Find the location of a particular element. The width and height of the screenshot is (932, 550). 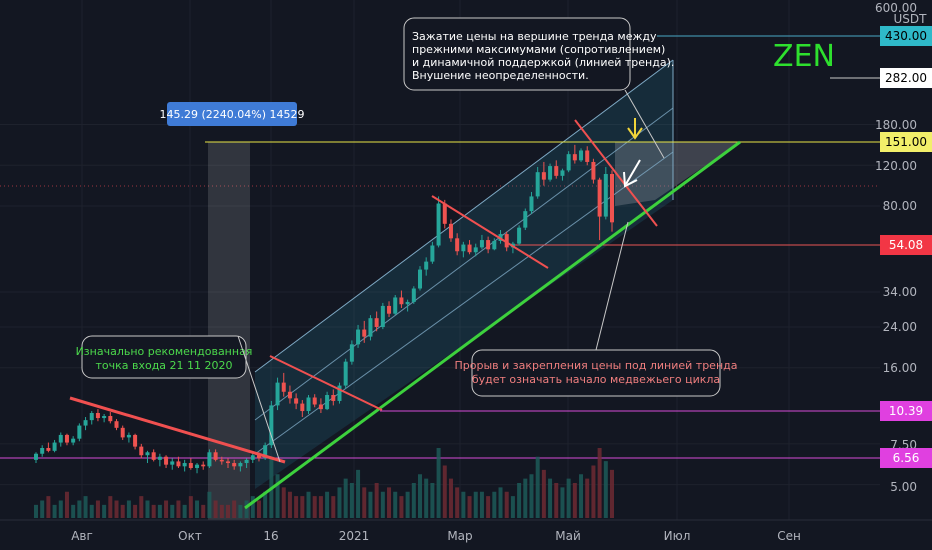

y-tick-label: 80.00 is located at coordinates (900, 206).